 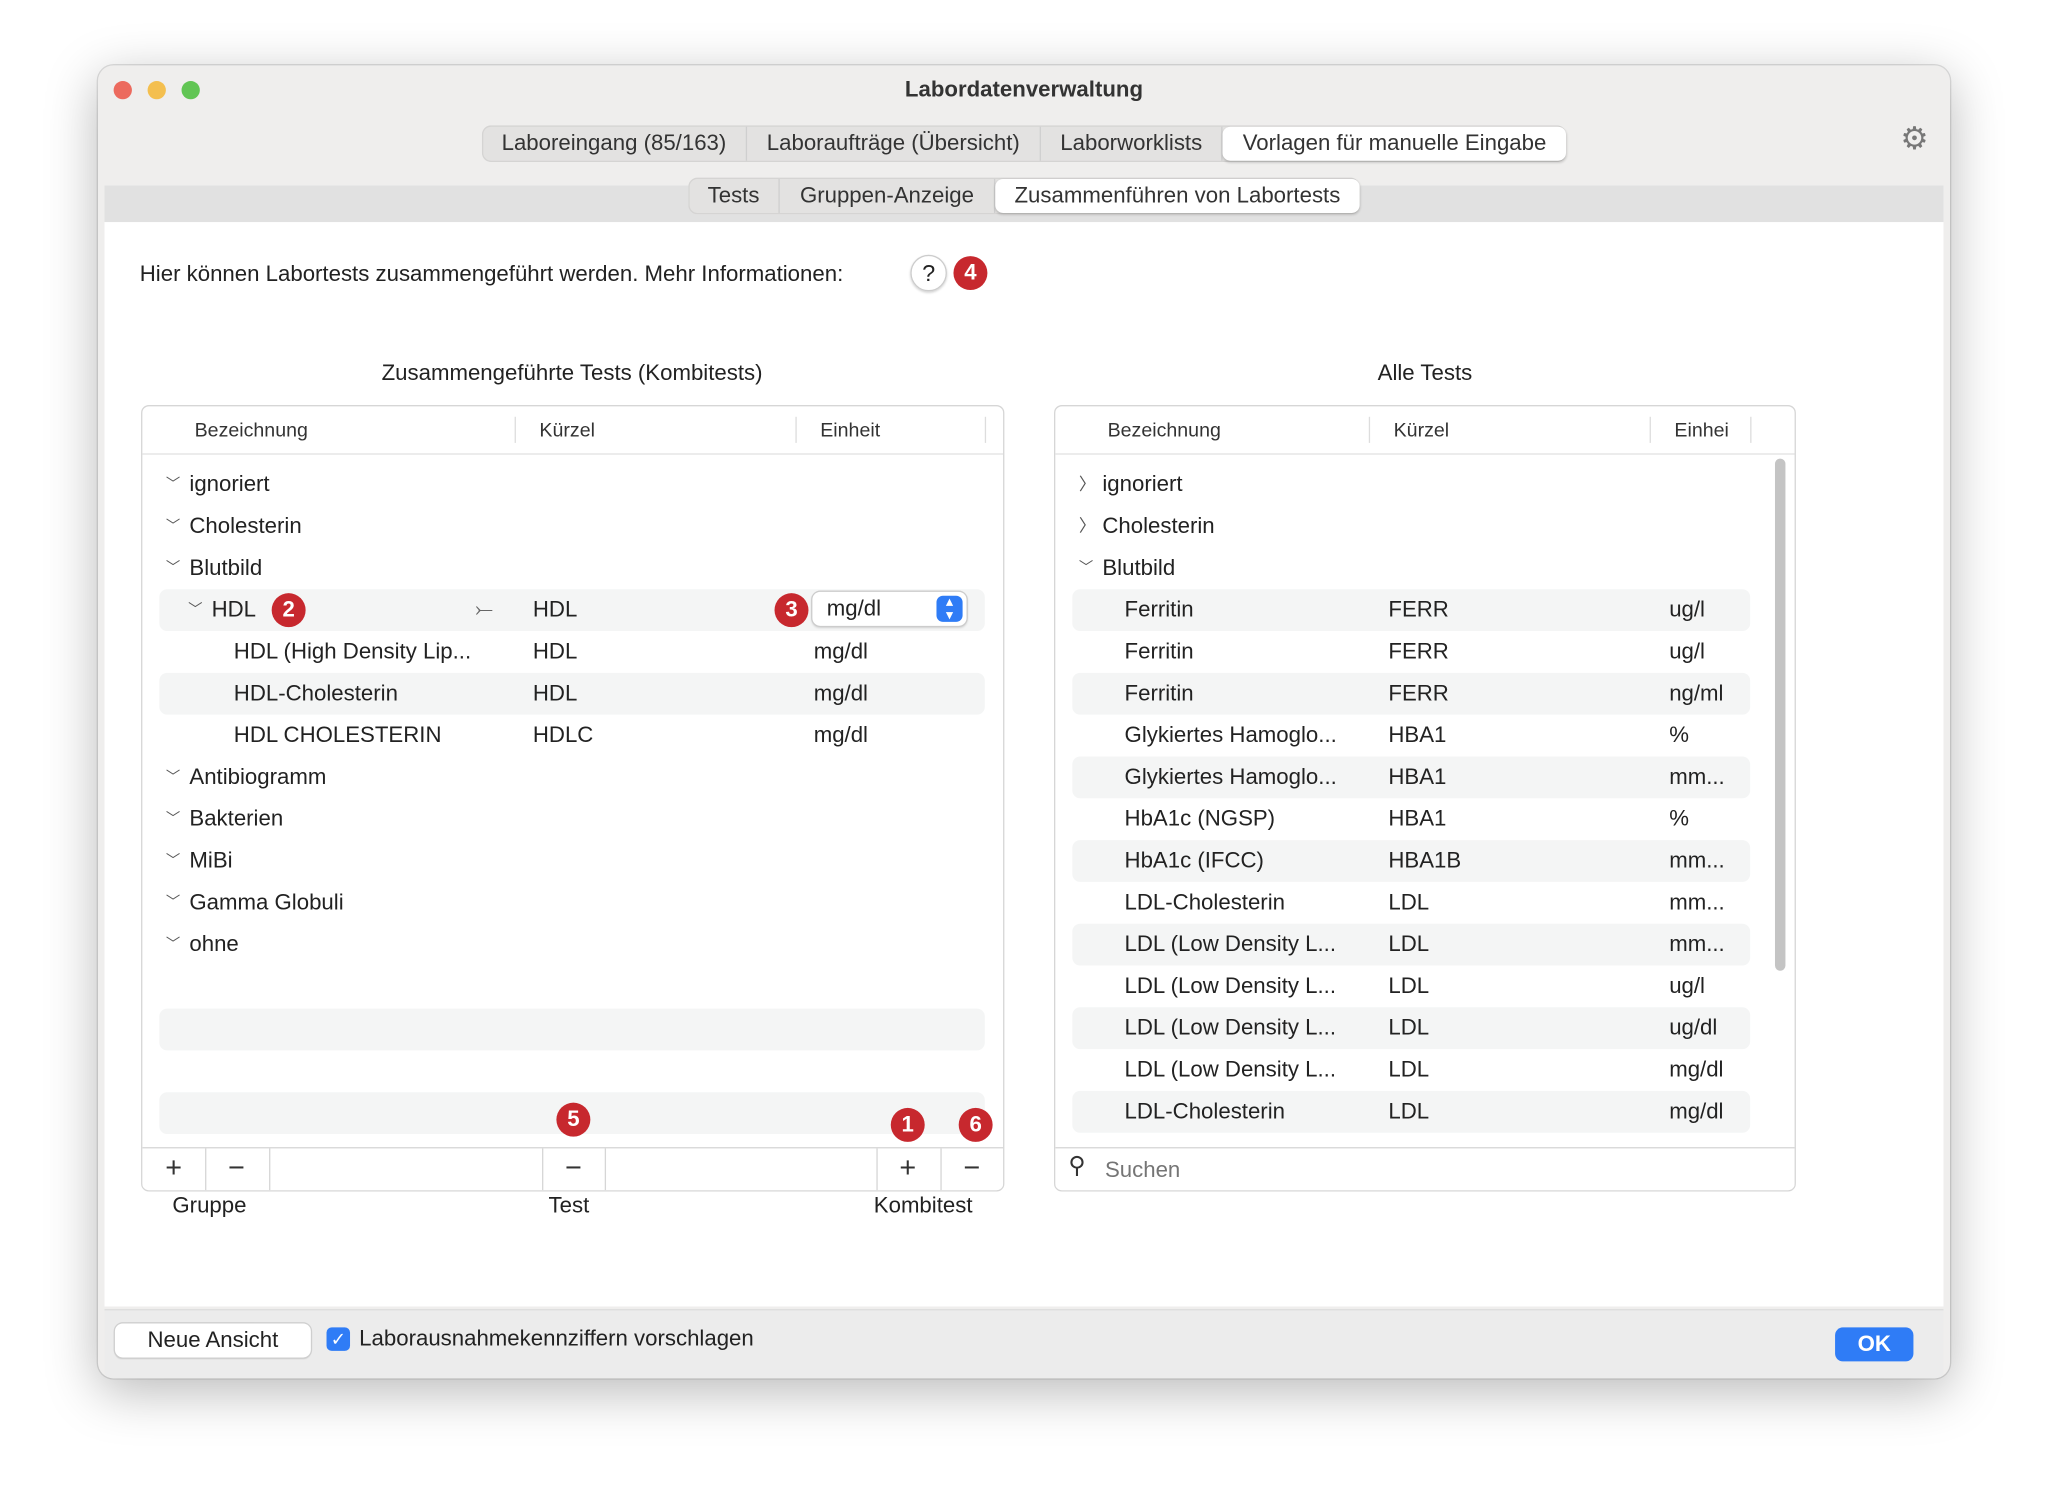 What do you see at coordinates (571, 903) in the screenshot?
I see `table-row: ﹀ Gamma Globuli` at bounding box center [571, 903].